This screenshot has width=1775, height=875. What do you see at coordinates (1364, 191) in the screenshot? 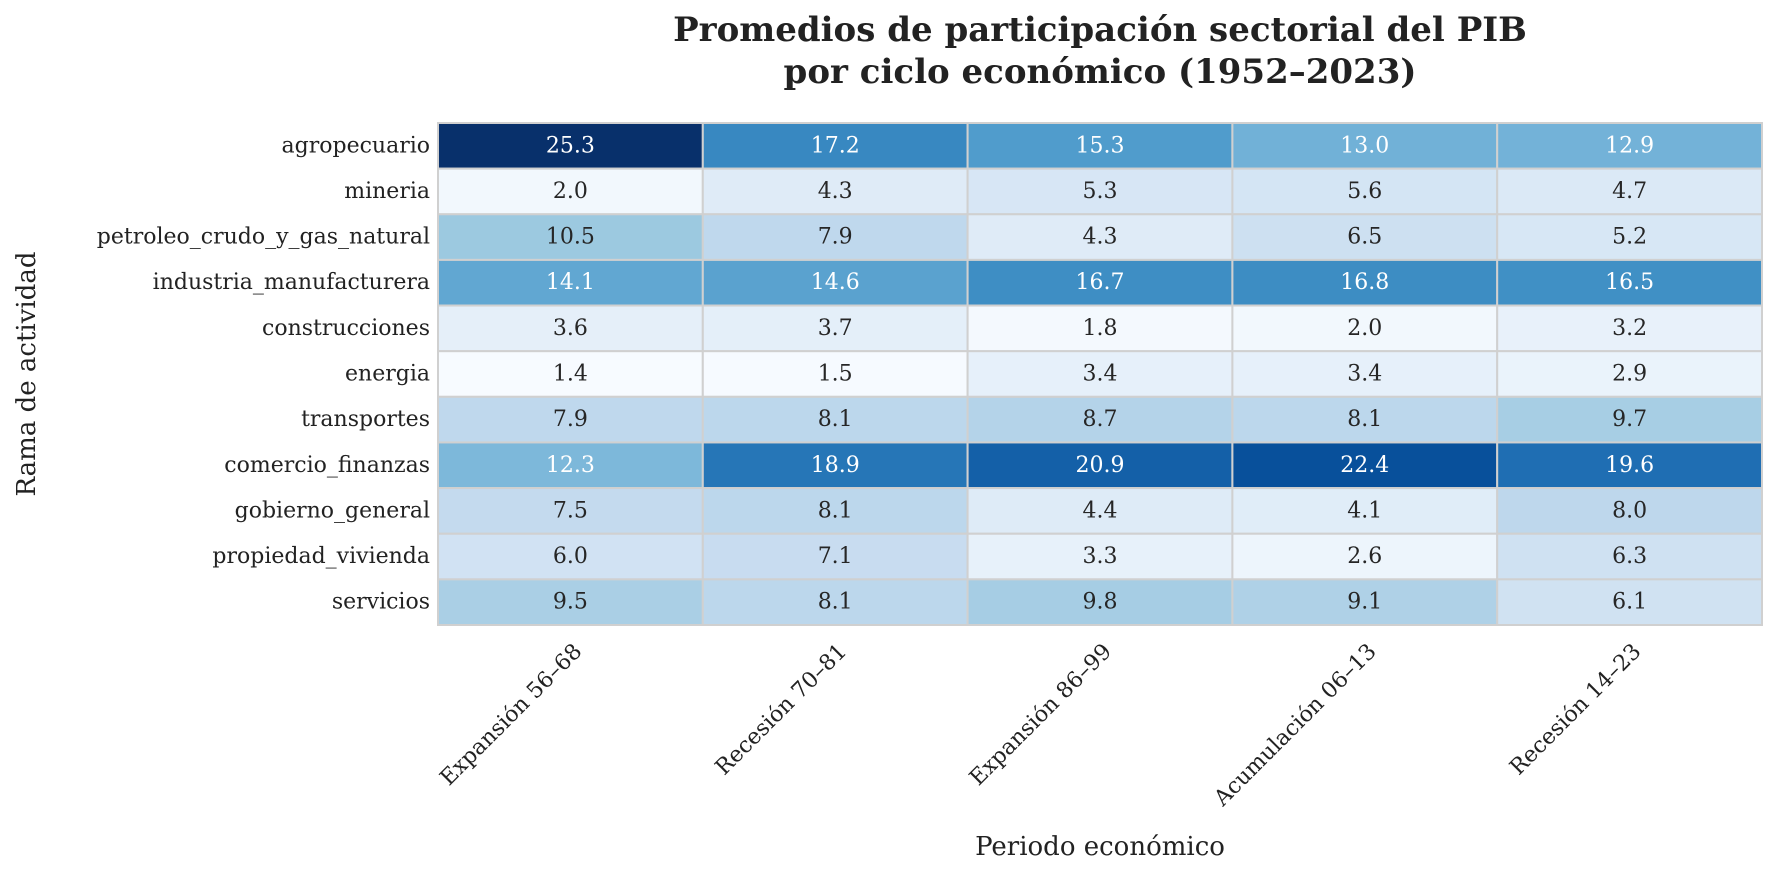
I see `cell-value-label: 5.6` at bounding box center [1364, 191].